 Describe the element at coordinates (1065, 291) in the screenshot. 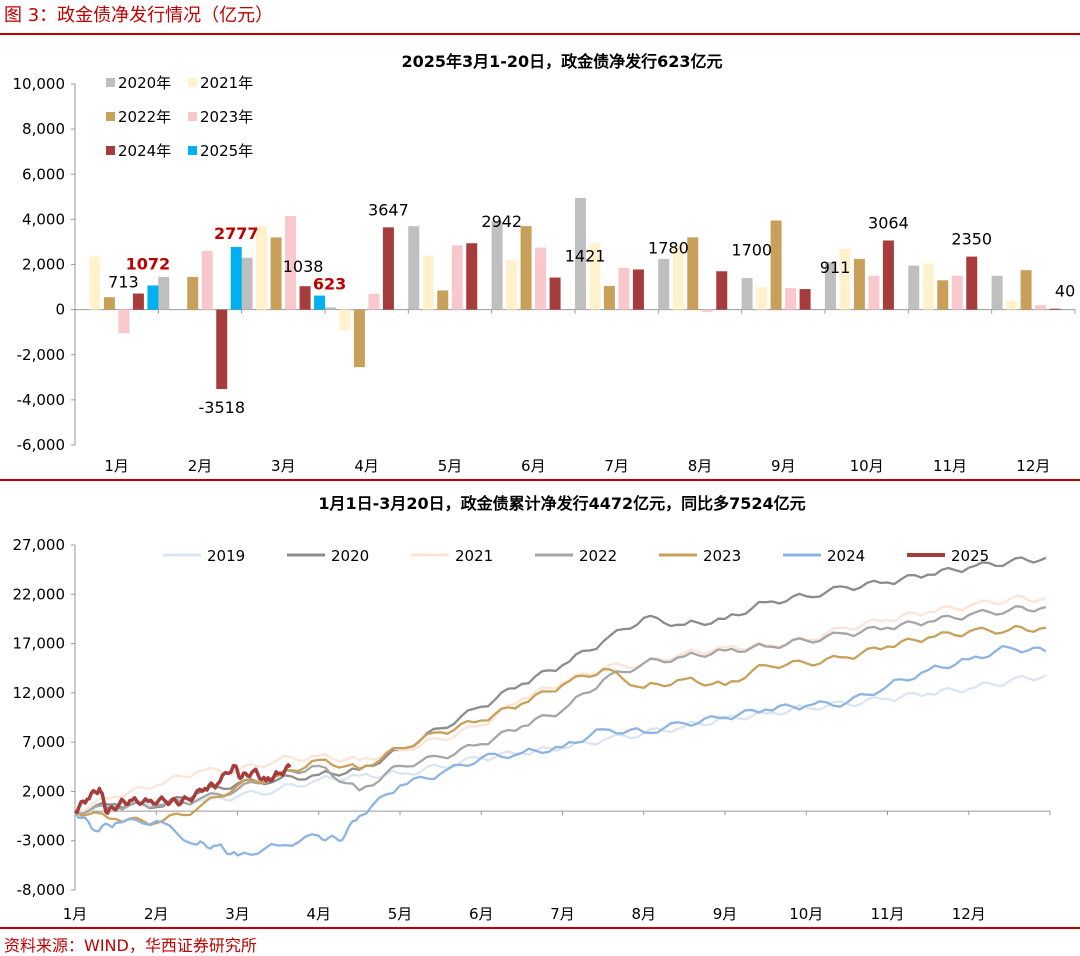

I see `bar-data-label: 40` at that location.